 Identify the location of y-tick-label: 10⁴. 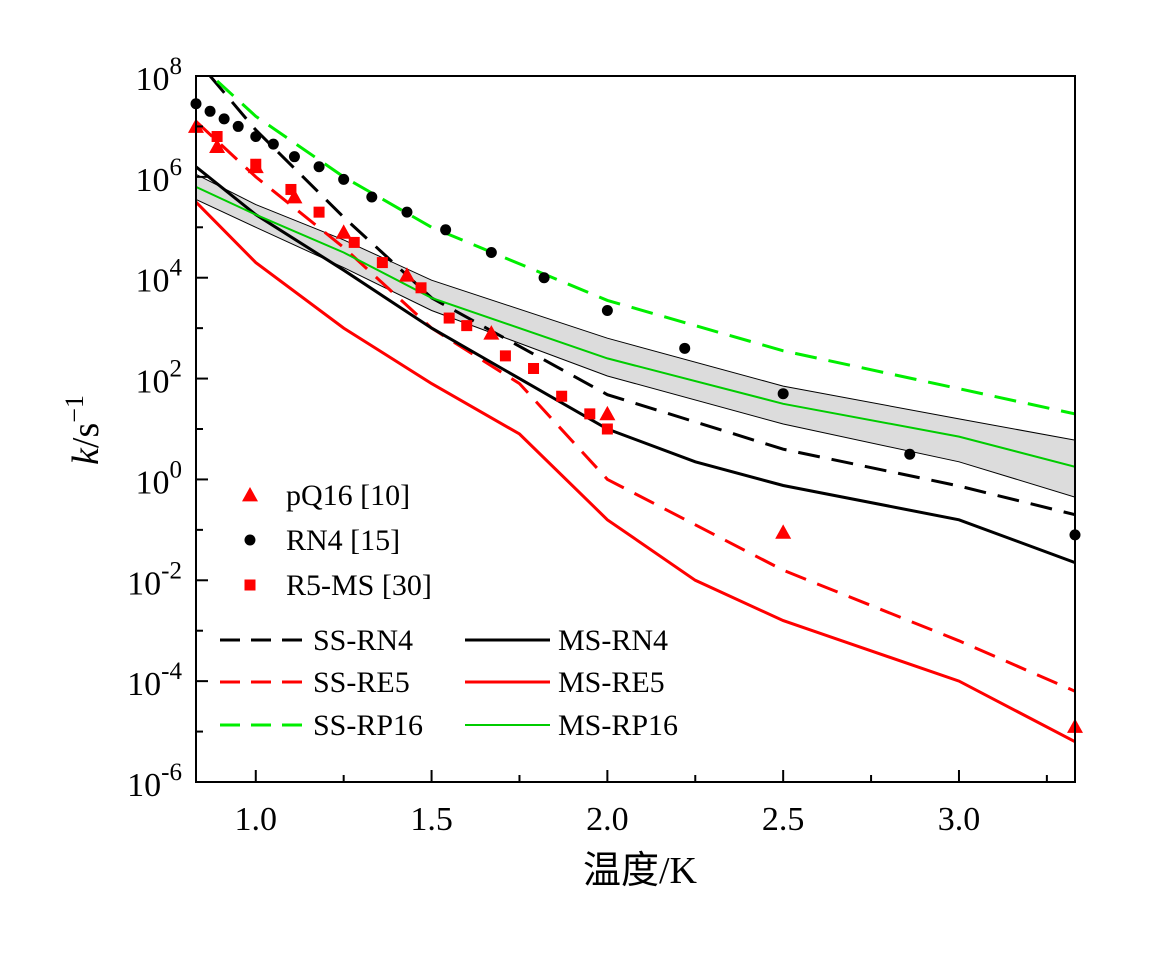
(159, 277).